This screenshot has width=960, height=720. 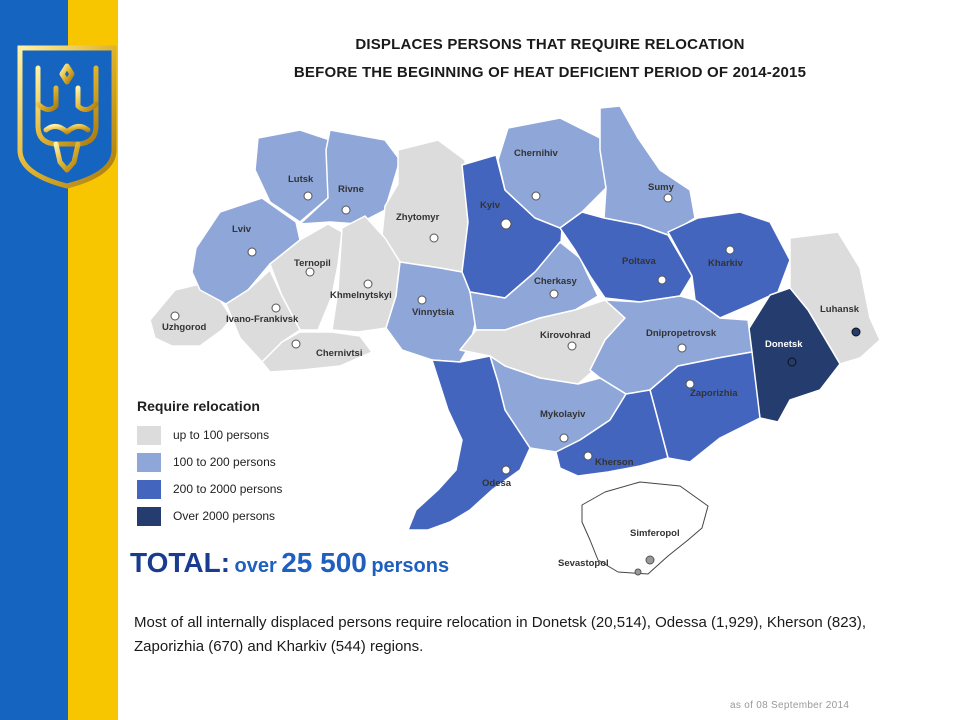 What do you see at coordinates (67, 117) in the screenshot?
I see `trident-emblem-icon` at bounding box center [67, 117].